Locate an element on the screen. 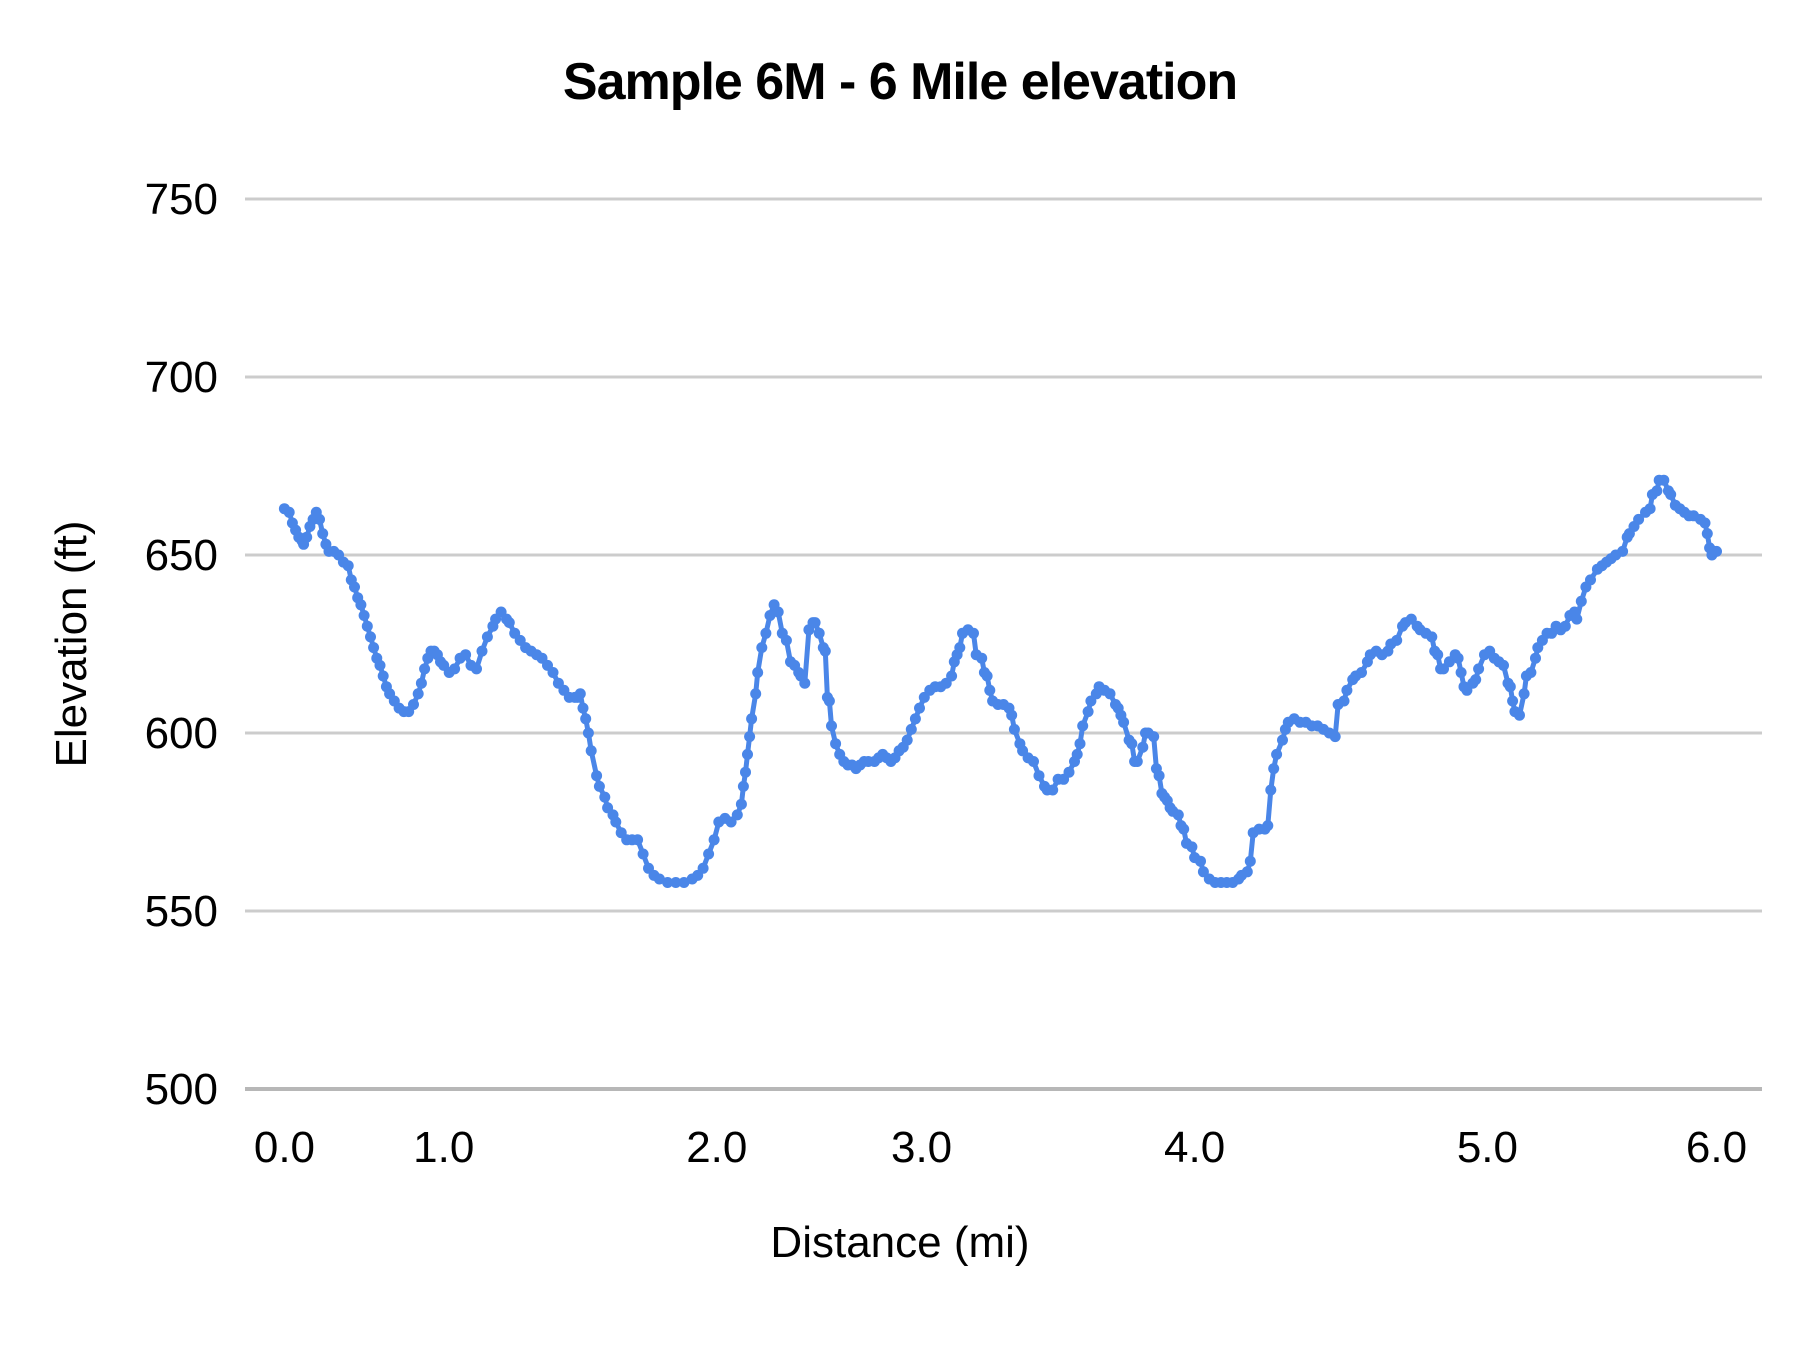 The image size is (1800, 1350). y-axis-title: Elevation (ft) is located at coordinates (71, 644).